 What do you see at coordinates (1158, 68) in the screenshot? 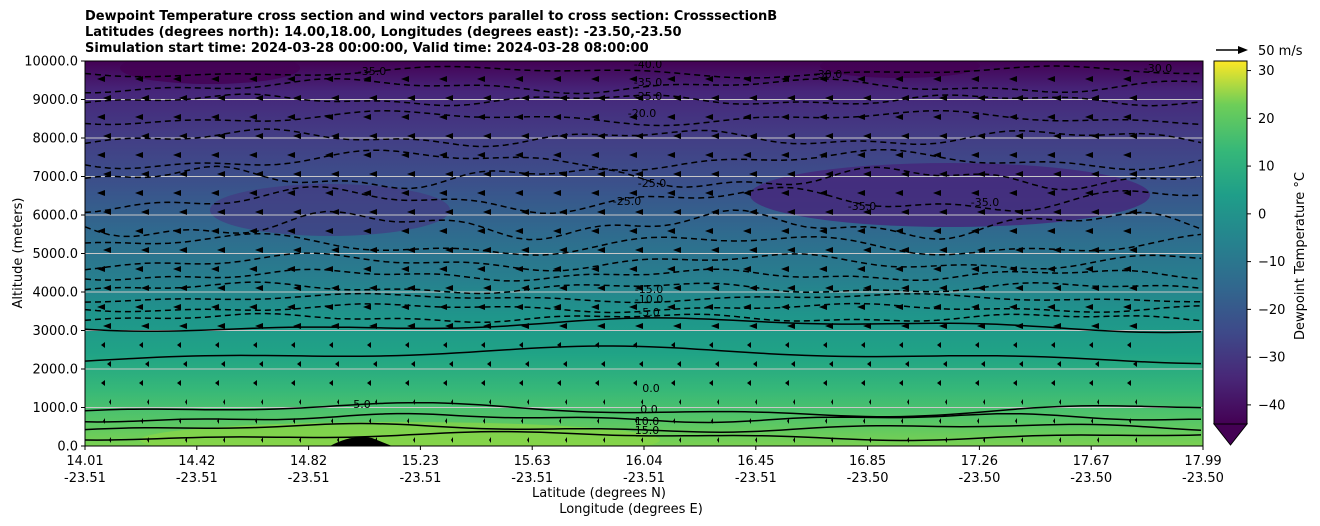
I see `contour-label: -30.0` at bounding box center [1158, 68].